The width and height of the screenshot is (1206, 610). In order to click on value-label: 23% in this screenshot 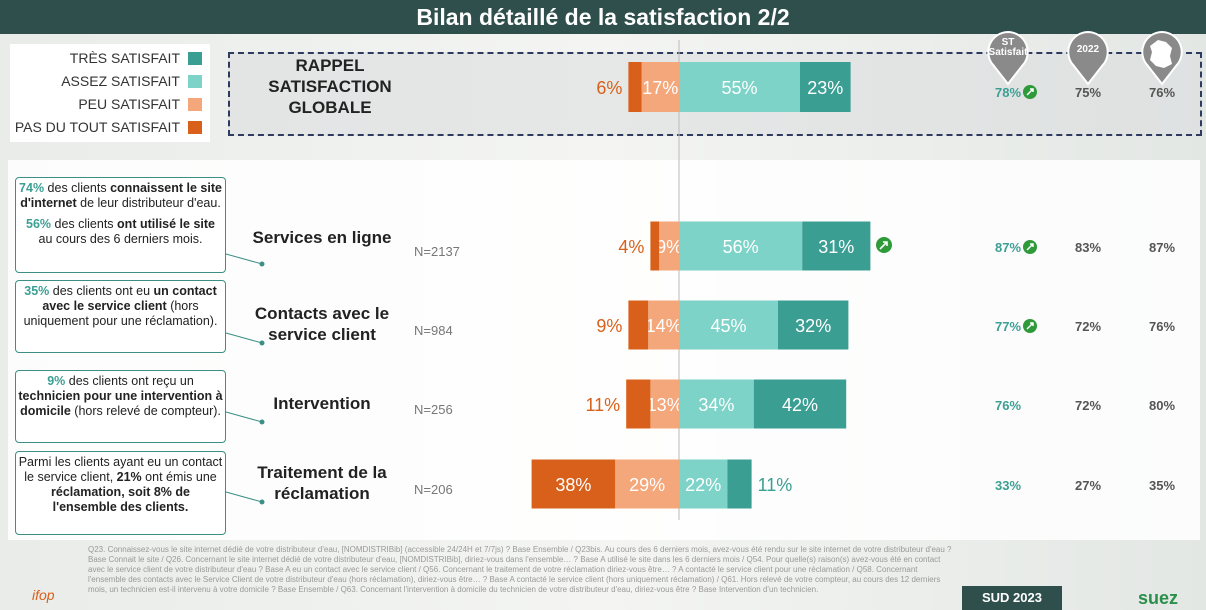, I will do `click(825, 88)`.